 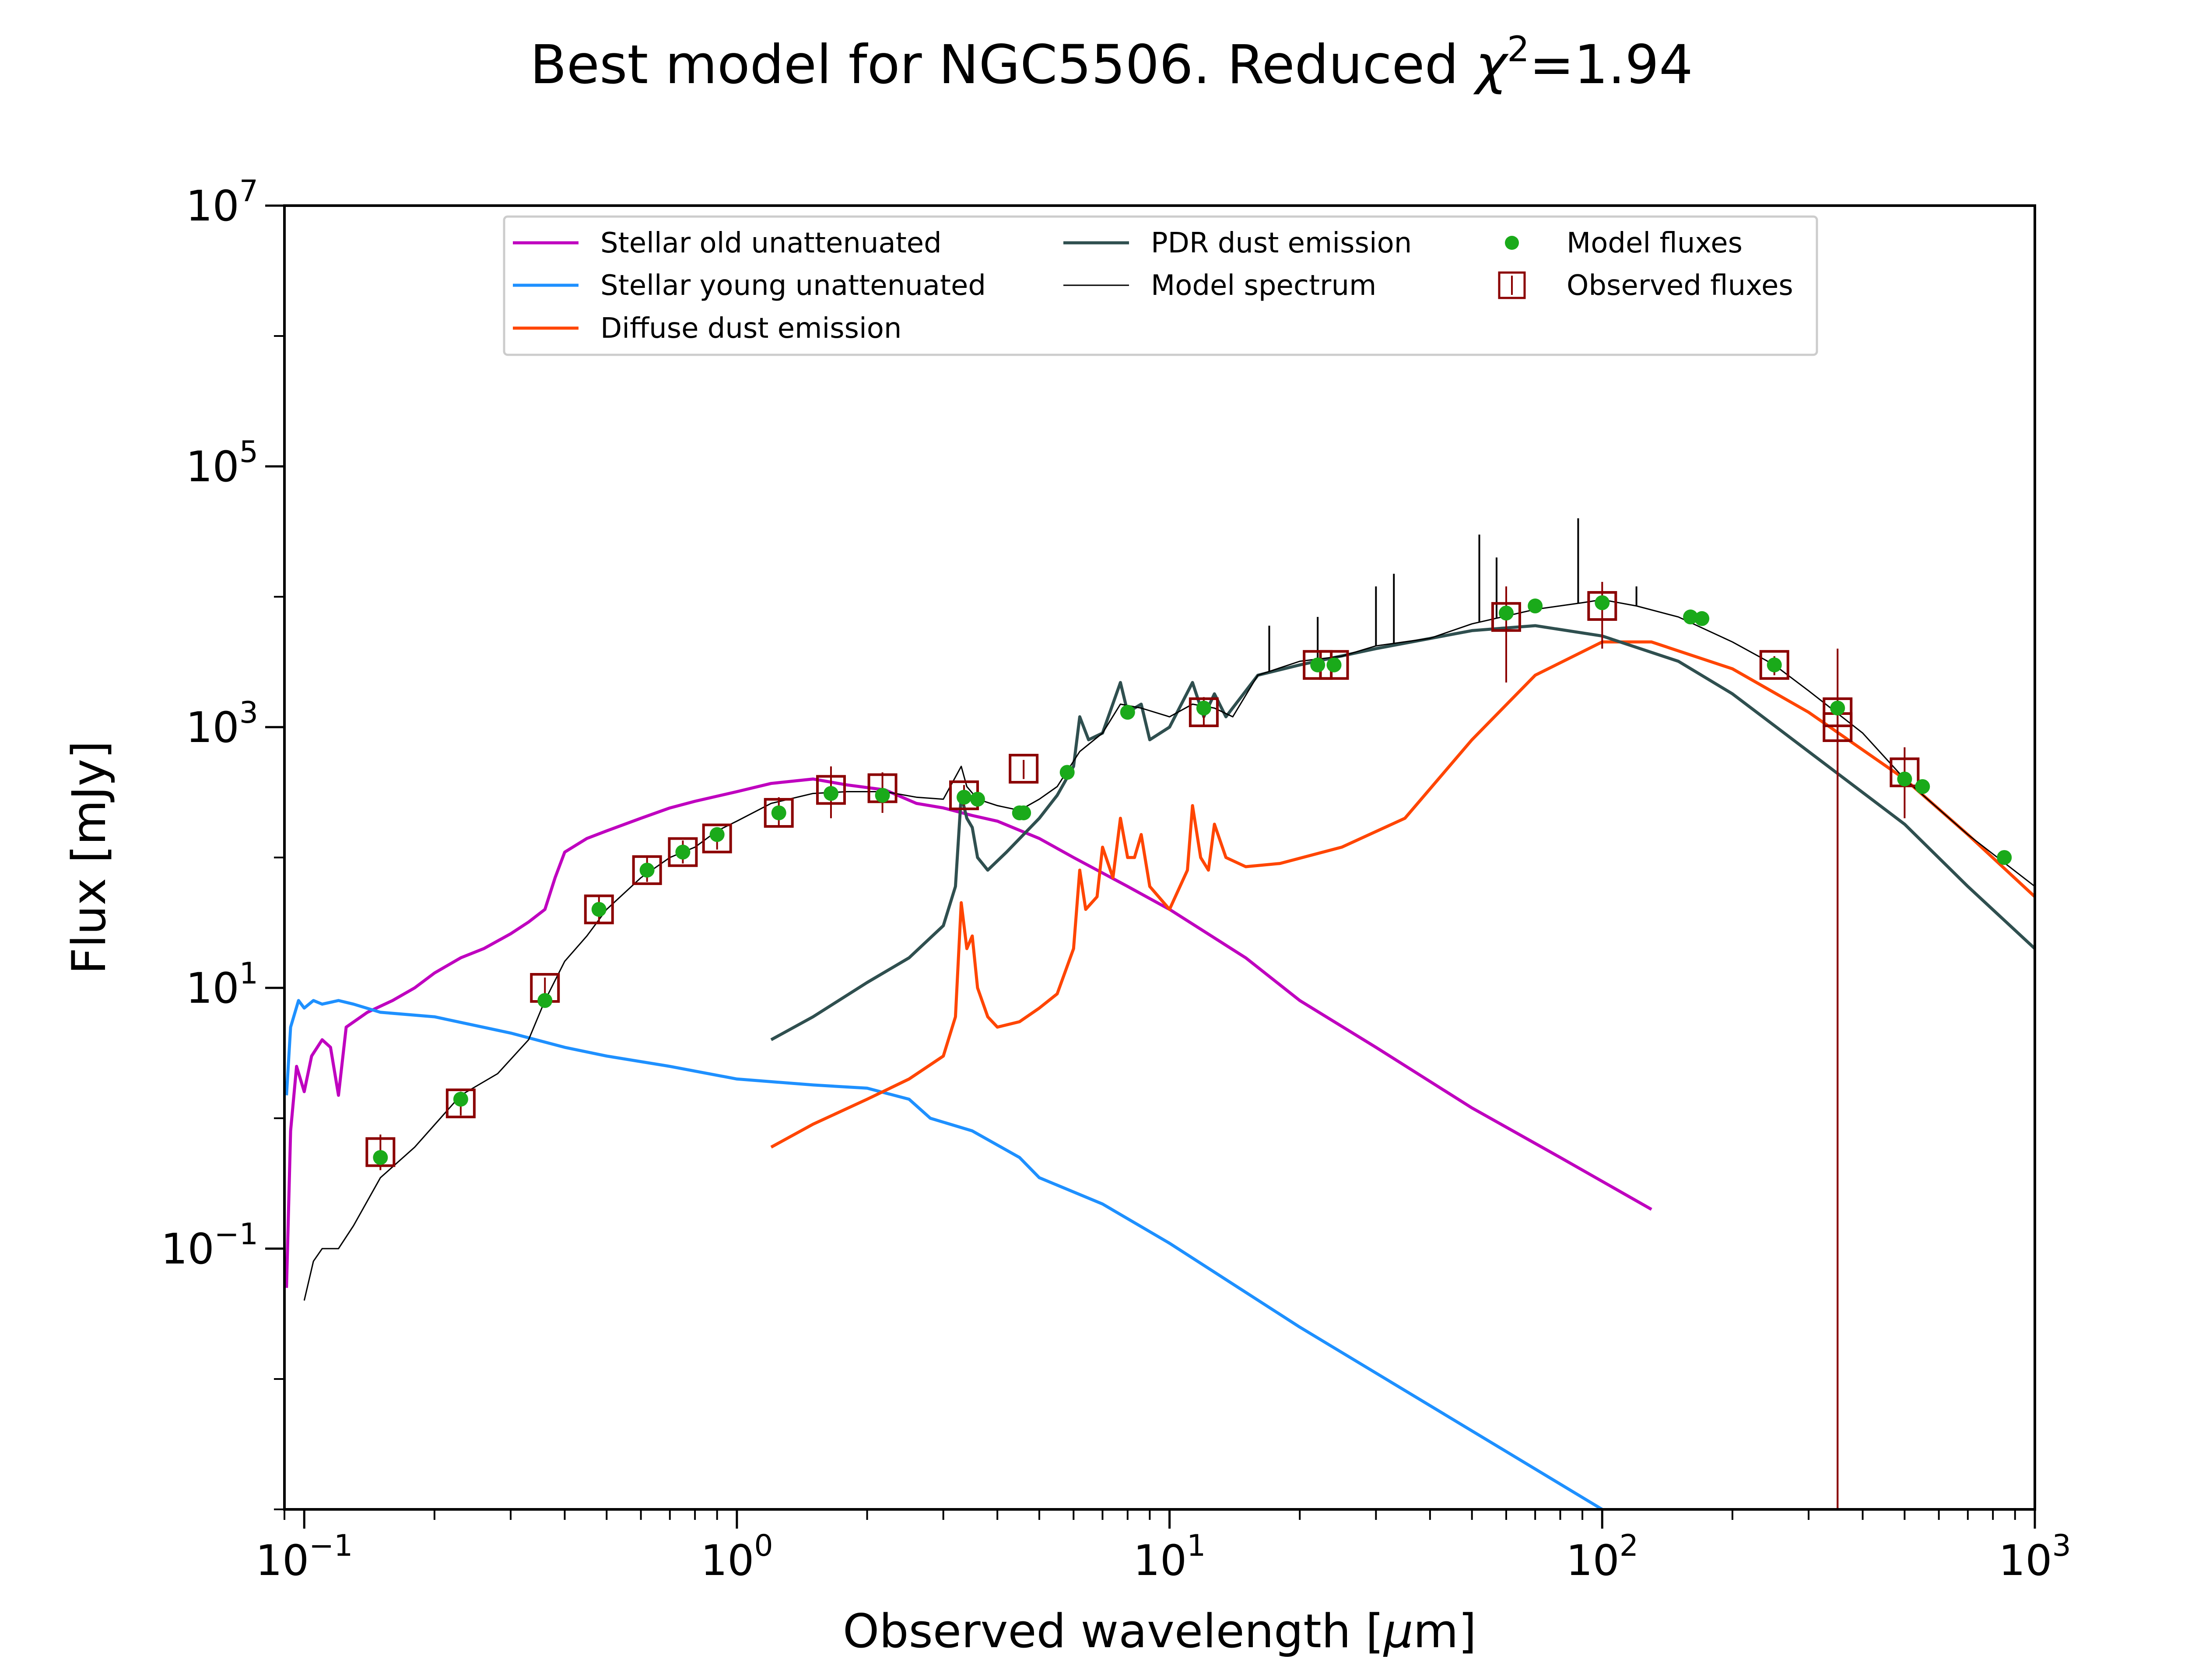 What do you see at coordinates (1281, 243) in the screenshot?
I see `legend-label: PDR dust emission` at bounding box center [1281, 243].